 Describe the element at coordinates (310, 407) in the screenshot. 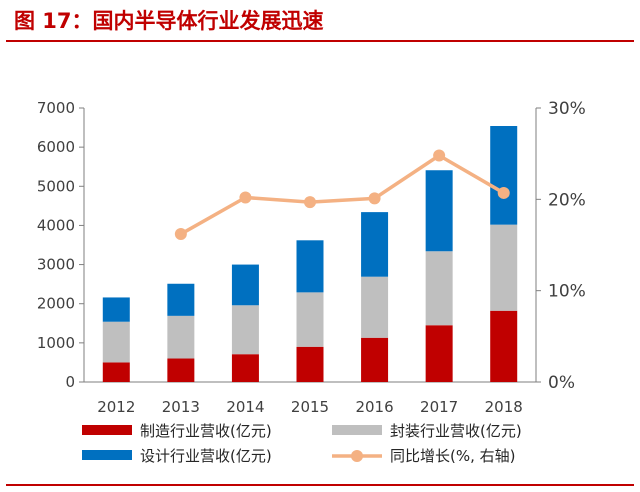

I see `x-tick-label: 2015` at that location.